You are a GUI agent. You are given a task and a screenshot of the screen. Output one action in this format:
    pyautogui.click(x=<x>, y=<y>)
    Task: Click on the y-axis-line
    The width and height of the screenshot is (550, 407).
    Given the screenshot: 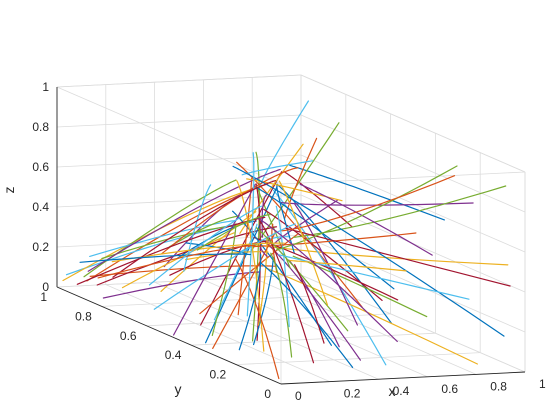 What is the action you would take?
    pyautogui.click(x=169, y=335)
    